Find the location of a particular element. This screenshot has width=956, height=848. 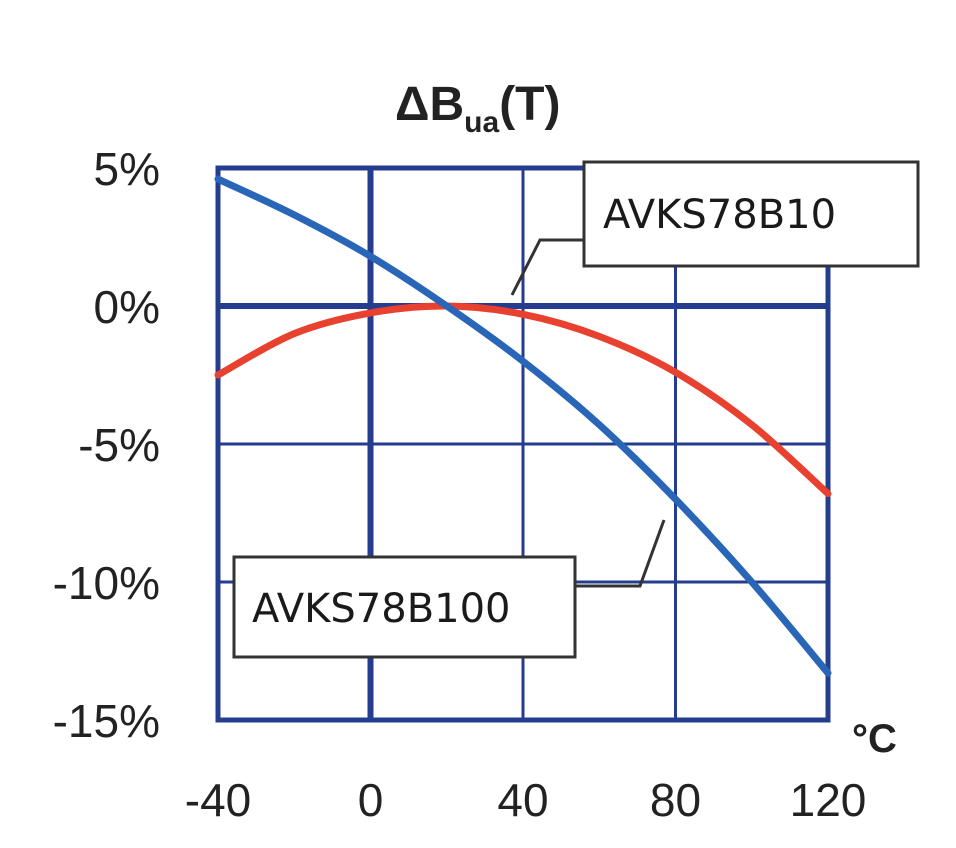

series-line-avks78b10 is located at coordinates (523, 400).